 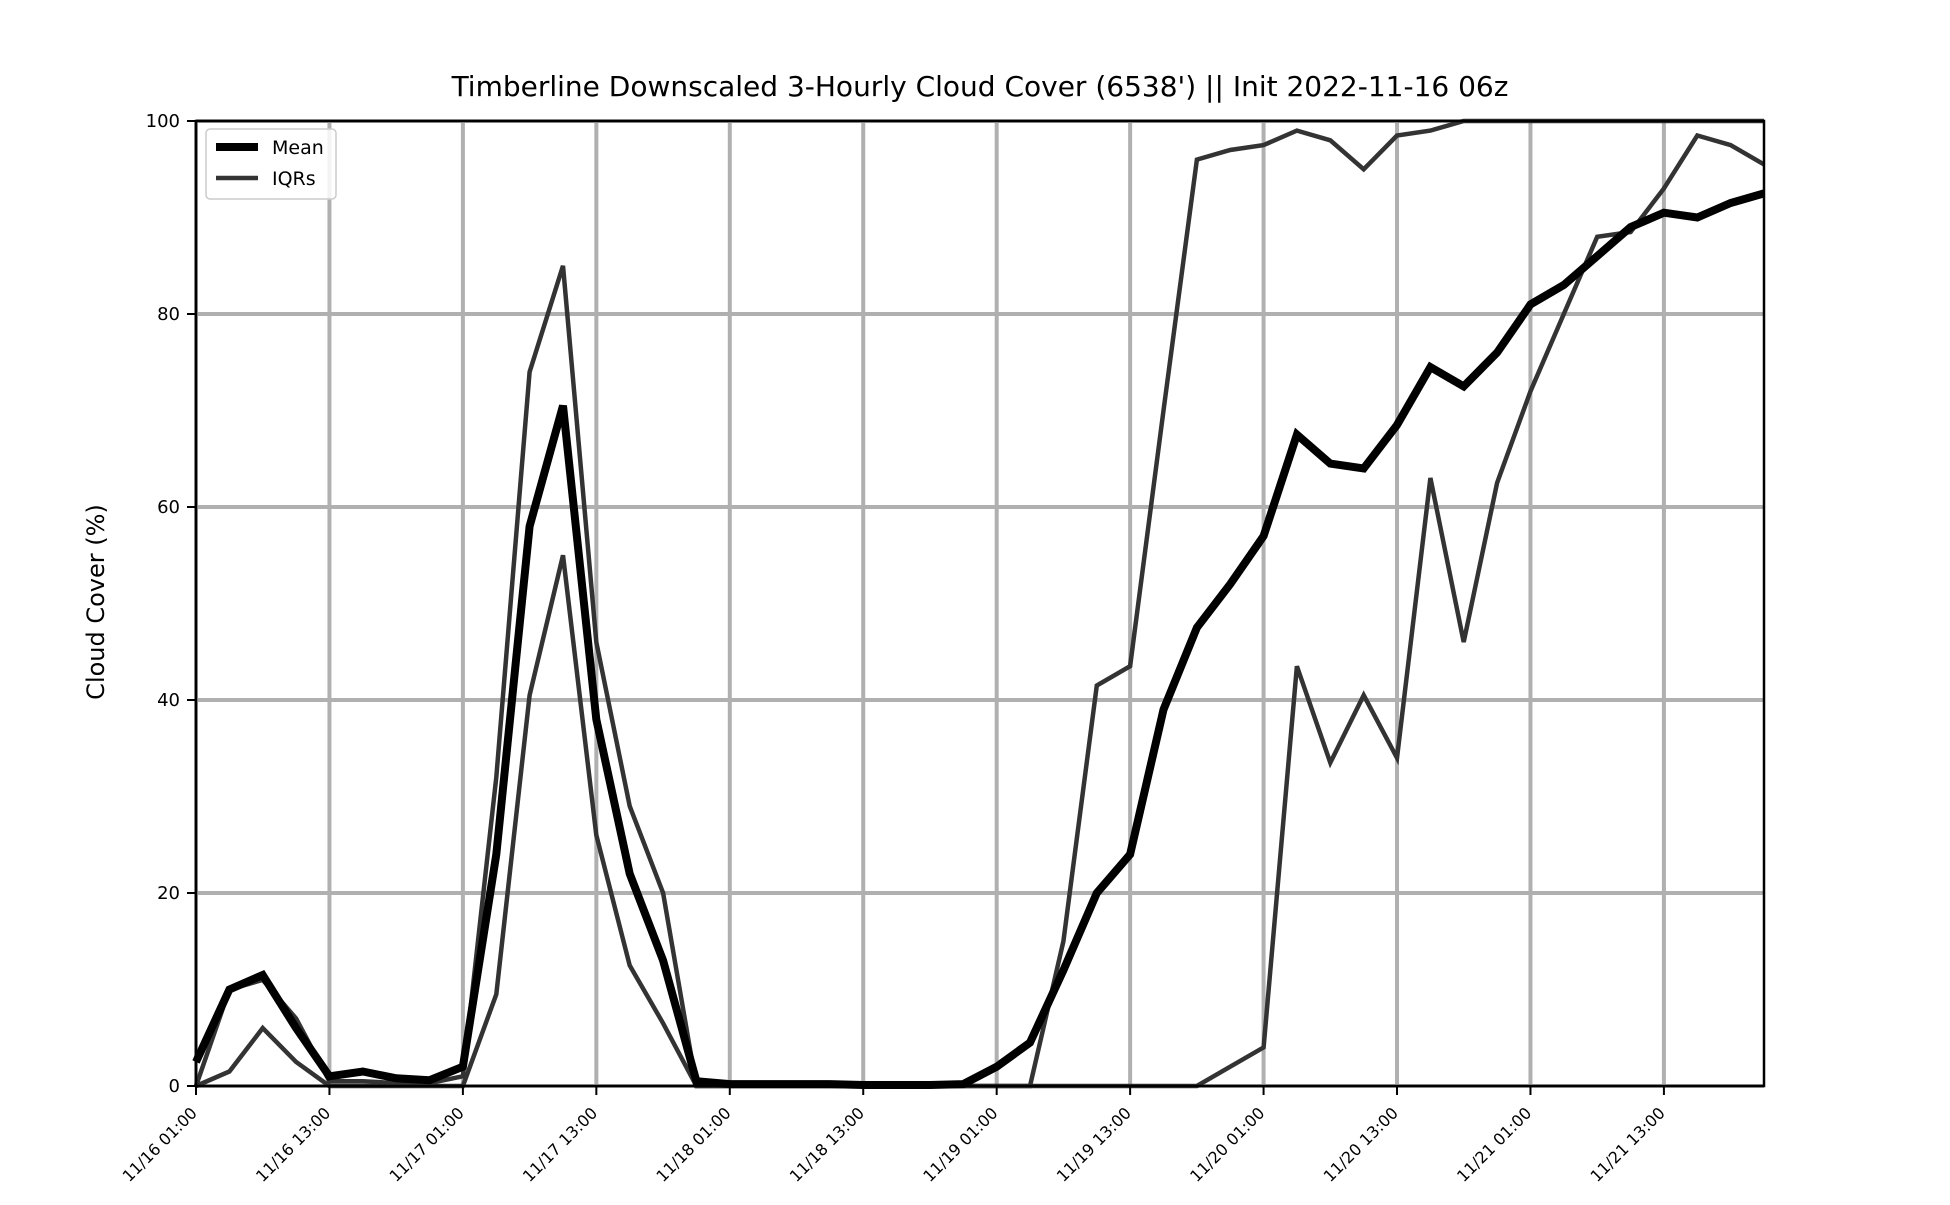 What do you see at coordinates (1494, 1144) in the screenshot?
I see `x-tick-label: 11/21 01:00` at bounding box center [1494, 1144].